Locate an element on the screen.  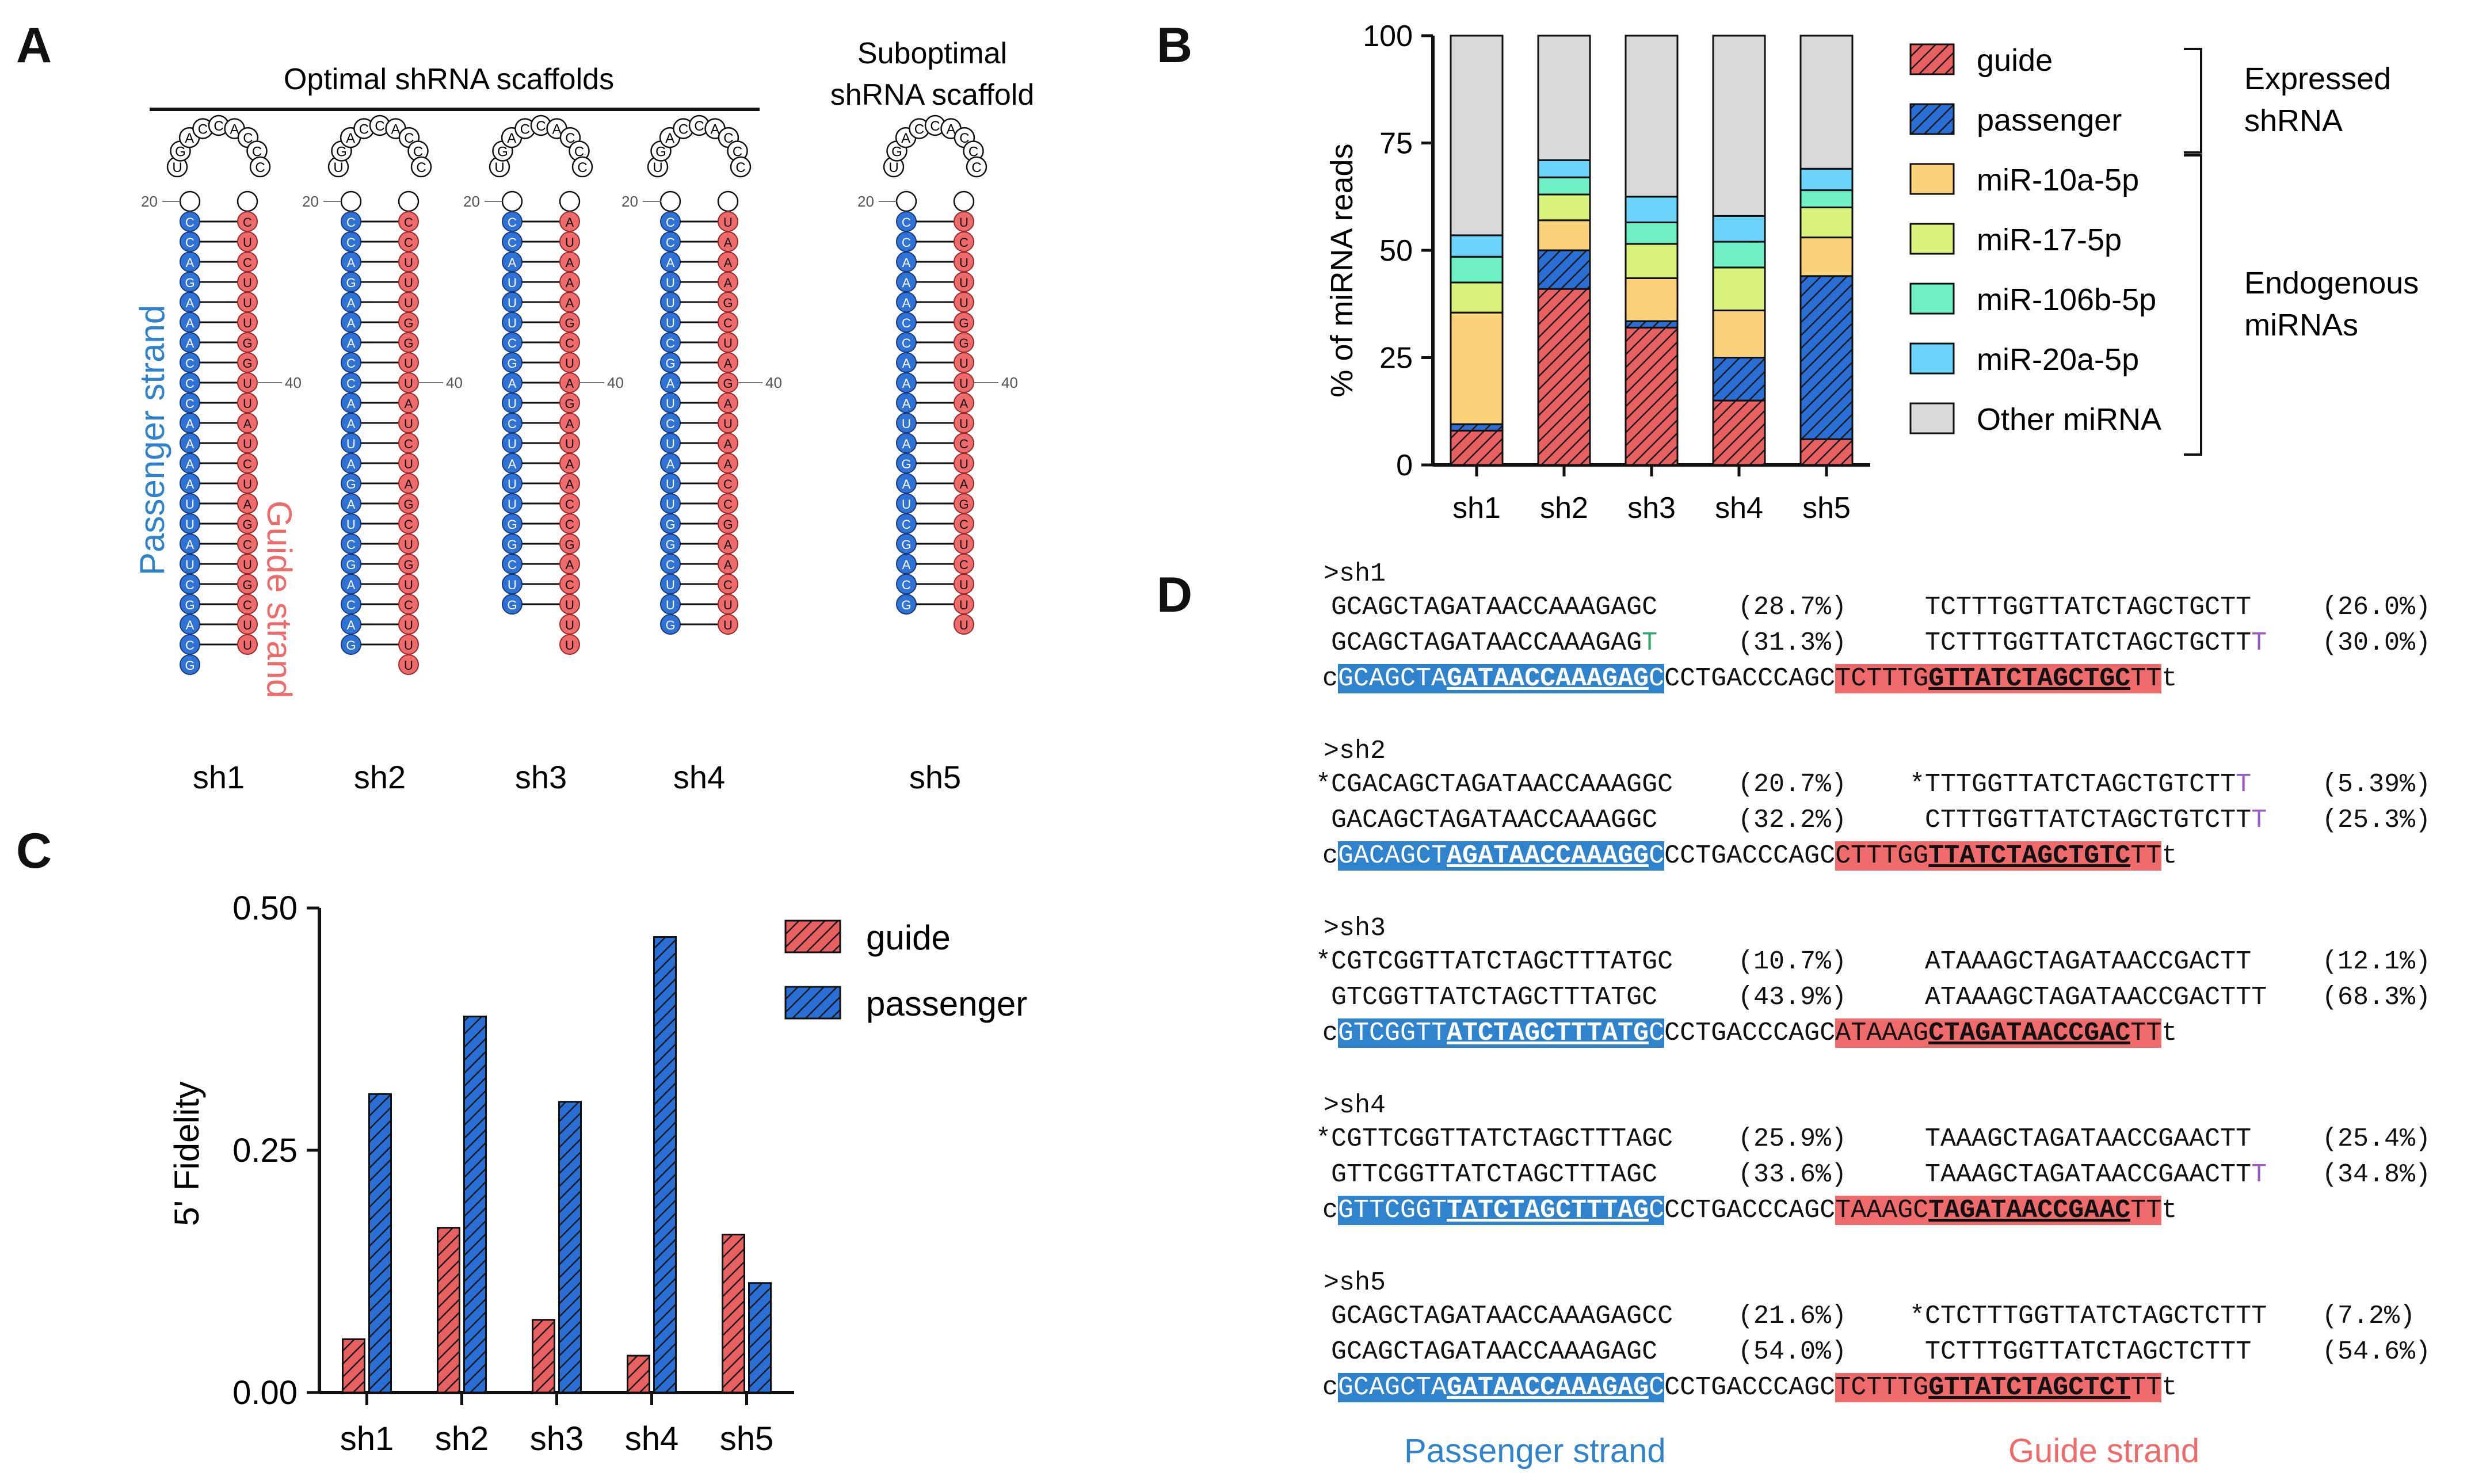
hairpin-name: sh1 is located at coordinates (219, 777).